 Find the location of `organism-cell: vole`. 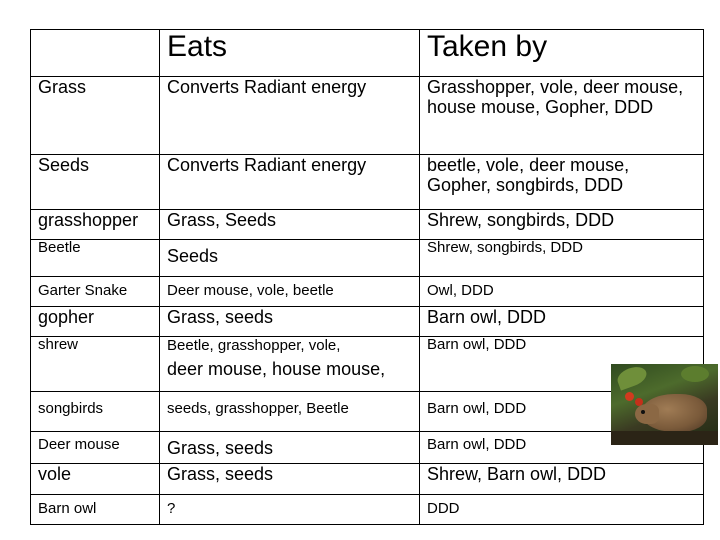

organism-cell: vole is located at coordinates (95, 479).